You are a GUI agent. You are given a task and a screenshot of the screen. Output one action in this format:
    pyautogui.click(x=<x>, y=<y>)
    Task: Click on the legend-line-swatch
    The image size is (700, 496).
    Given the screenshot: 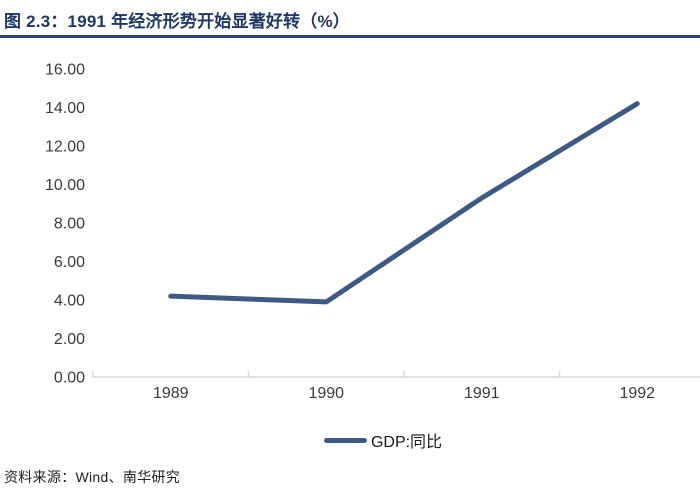 What is the action you would take?
    pyautogui.click(x=345, y=440)
    